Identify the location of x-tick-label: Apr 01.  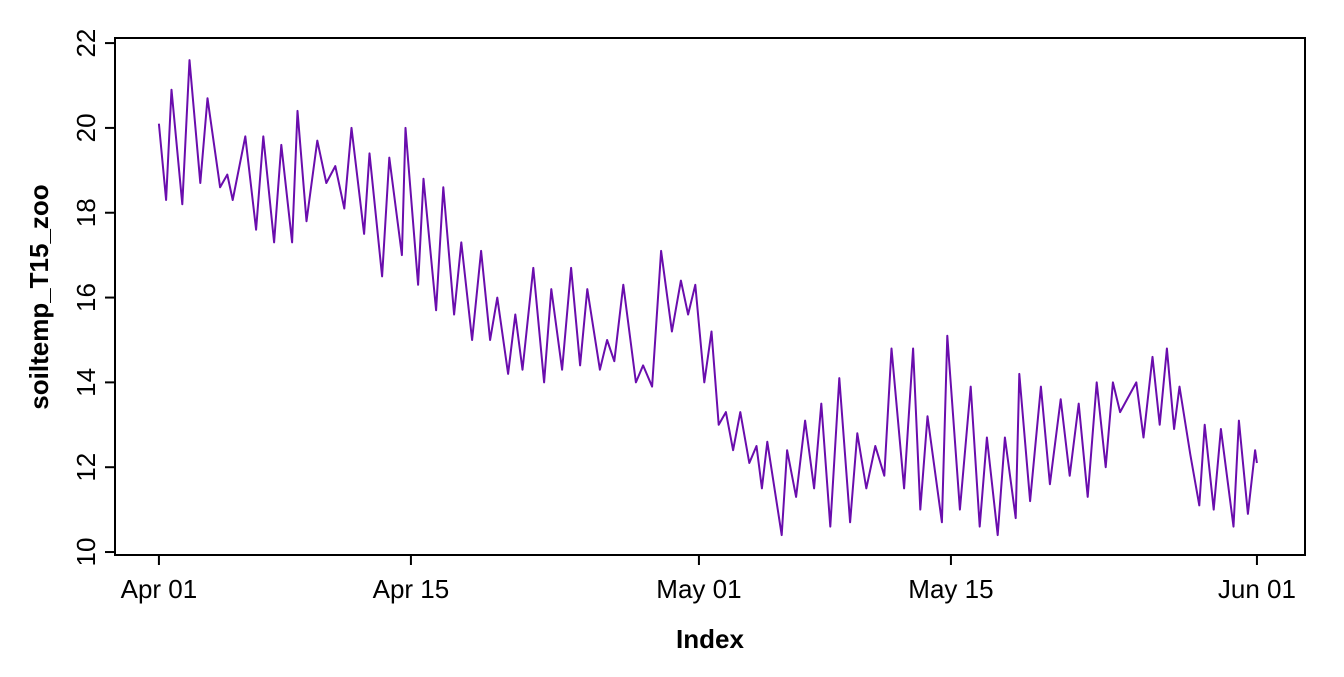
(159, 589).